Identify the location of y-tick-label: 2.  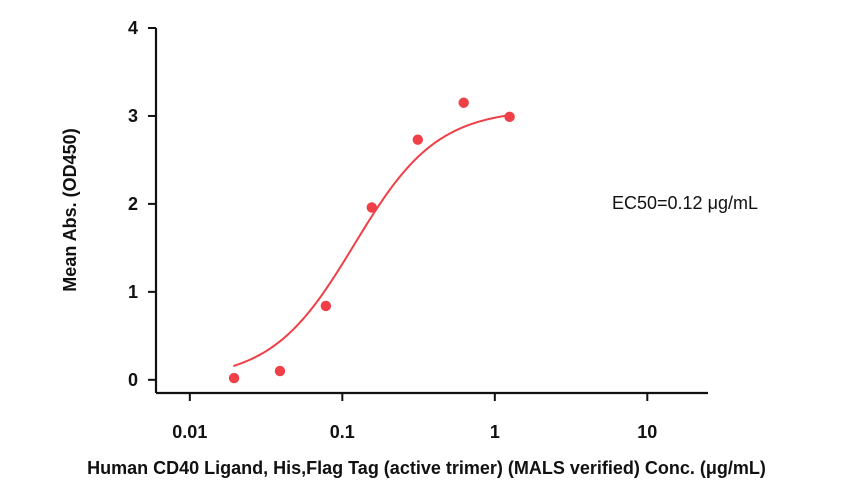
(133, 204).